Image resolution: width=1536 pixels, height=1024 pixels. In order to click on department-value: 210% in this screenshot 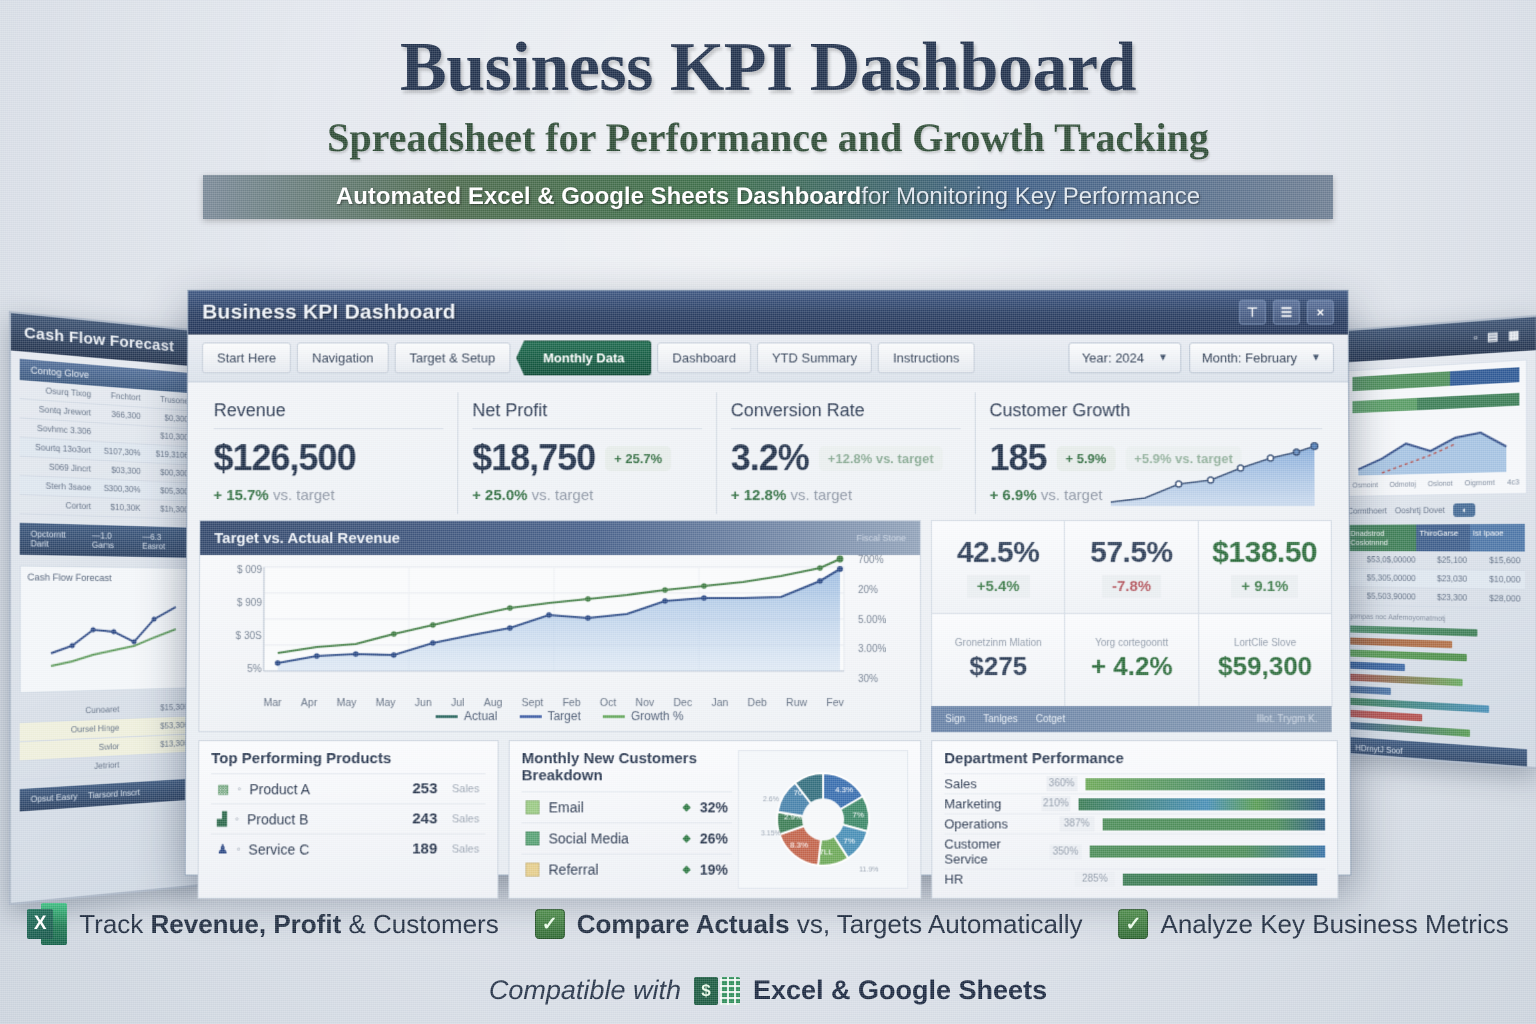, I will do `click(1056, 804)`.